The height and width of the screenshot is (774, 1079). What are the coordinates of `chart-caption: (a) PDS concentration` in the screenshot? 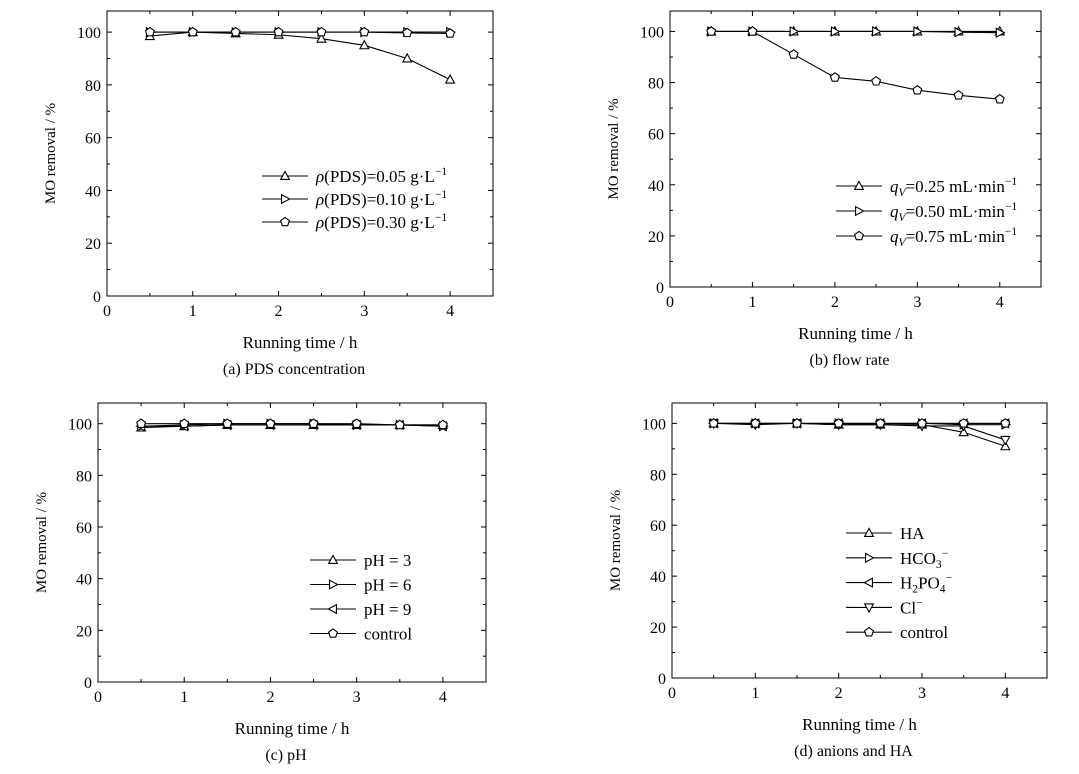 It's located at (294, 369).